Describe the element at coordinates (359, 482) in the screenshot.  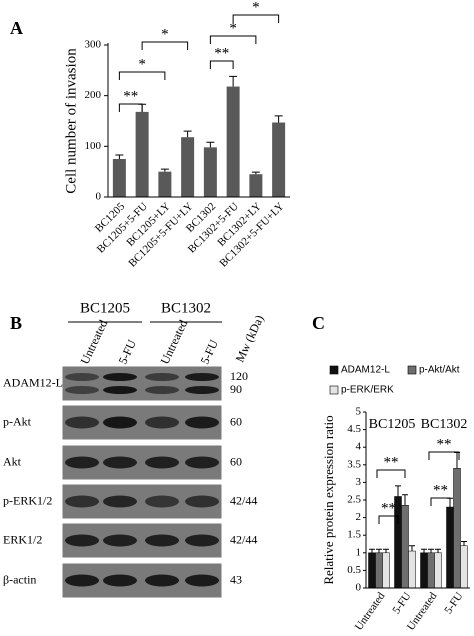
I see `y-tick-label: 3` at that location.